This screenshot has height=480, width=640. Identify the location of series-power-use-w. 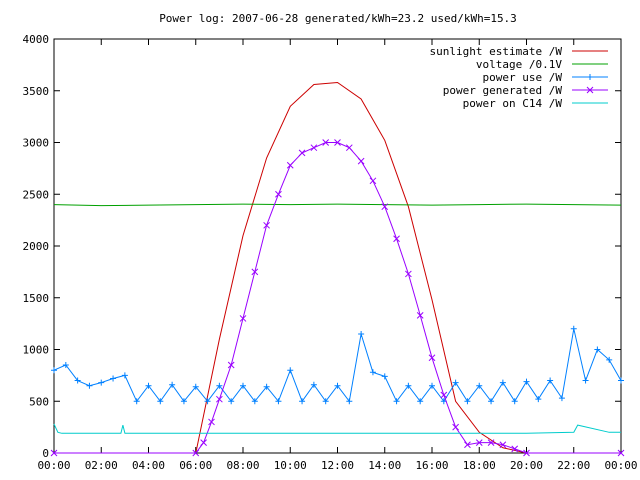
(337, 365).